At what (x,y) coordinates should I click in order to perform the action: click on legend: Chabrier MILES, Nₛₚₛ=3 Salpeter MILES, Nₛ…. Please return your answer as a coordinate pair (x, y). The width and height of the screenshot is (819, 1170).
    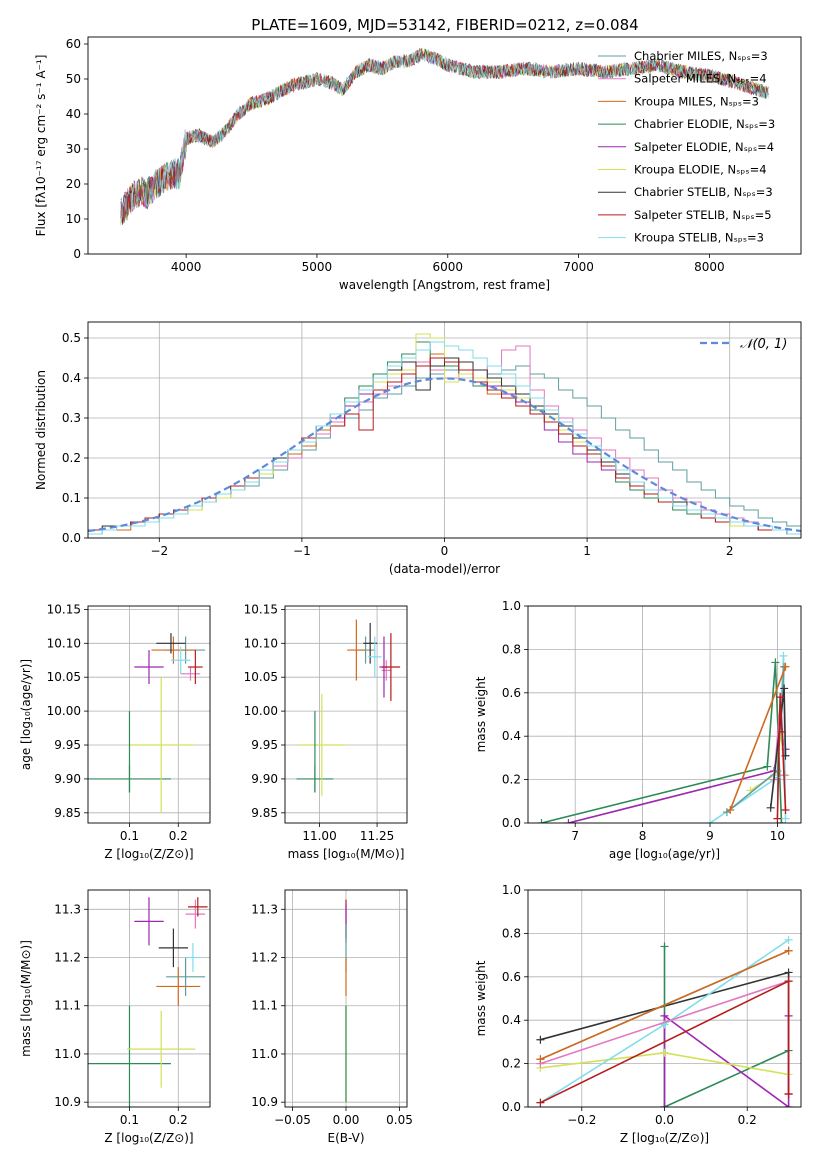
    Looking at the image, I should click on (686, 147).